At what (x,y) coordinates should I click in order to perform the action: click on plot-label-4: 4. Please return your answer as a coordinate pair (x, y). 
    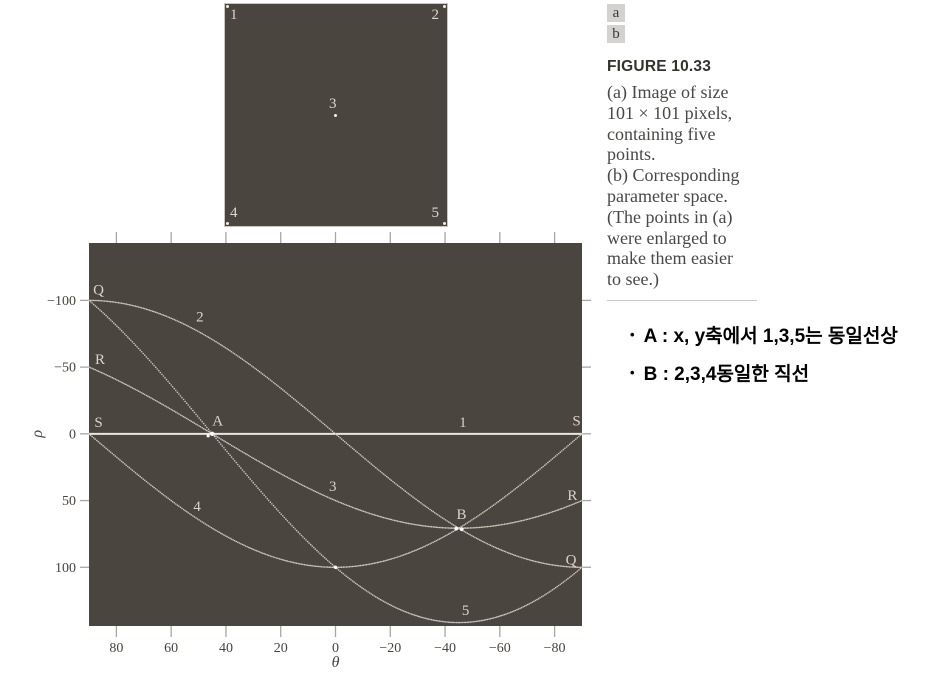
    Looking at the image, I should click on (197, 507).